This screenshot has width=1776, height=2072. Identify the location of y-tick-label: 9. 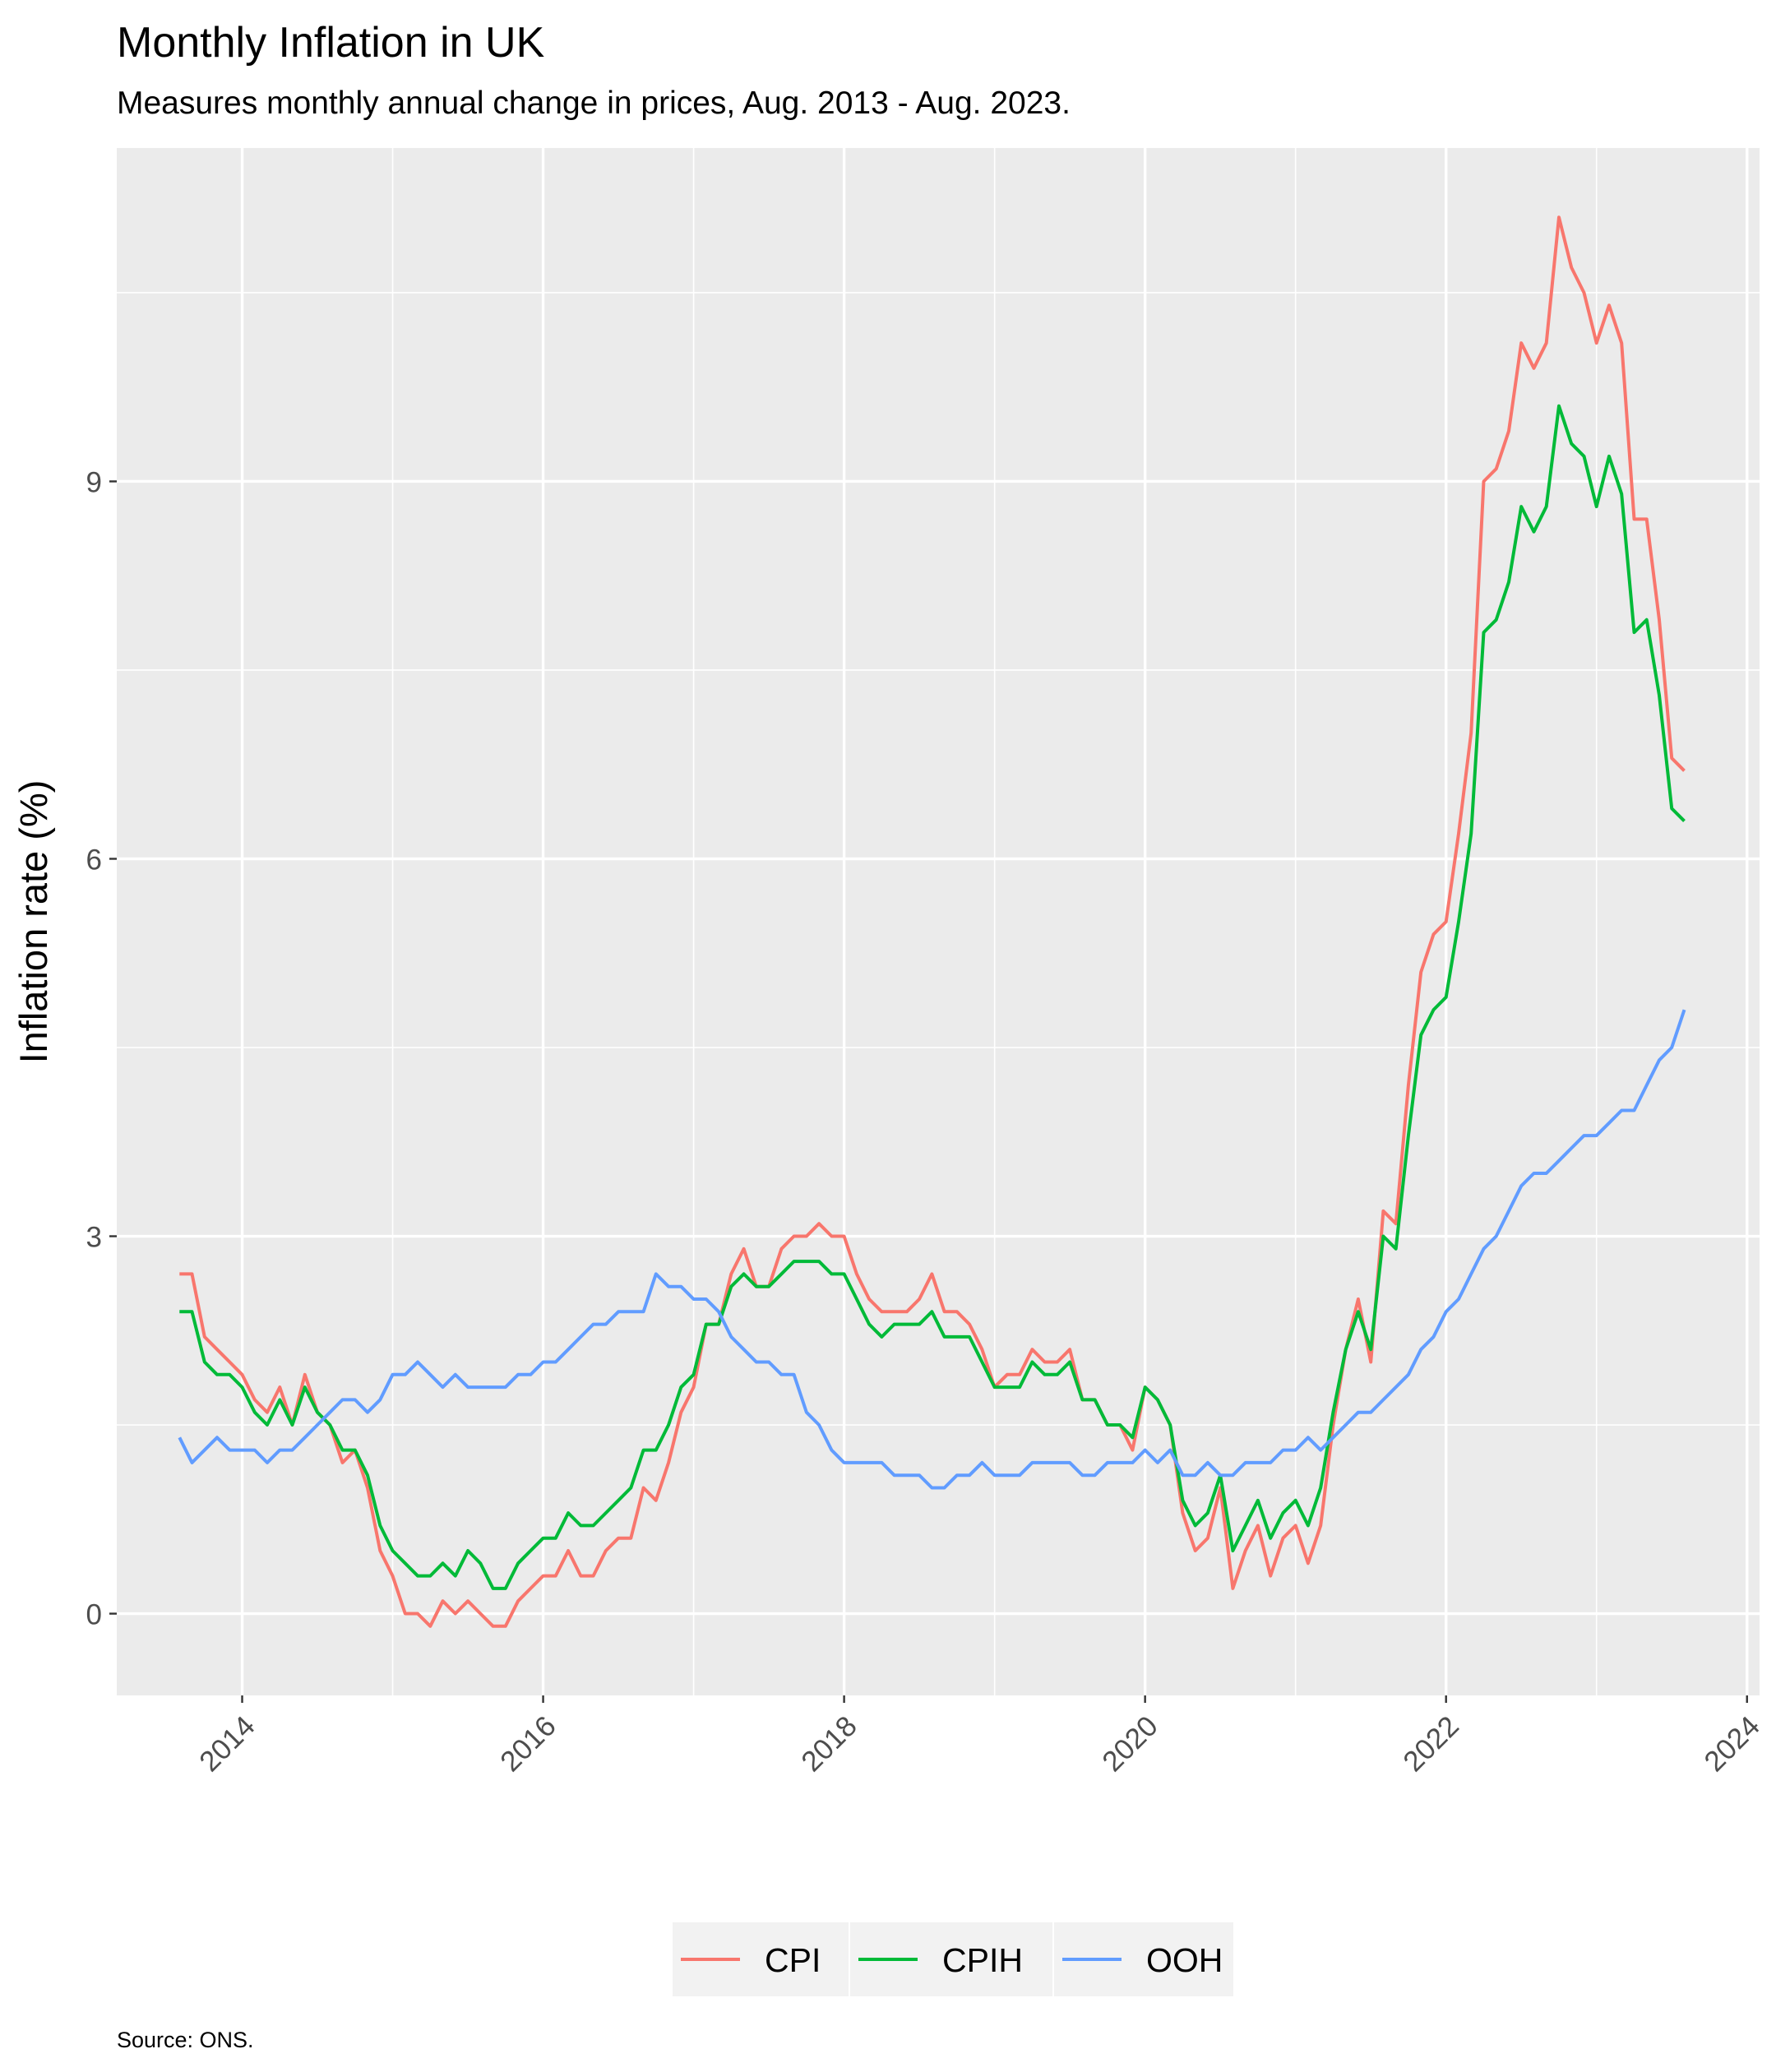
(94, 482).